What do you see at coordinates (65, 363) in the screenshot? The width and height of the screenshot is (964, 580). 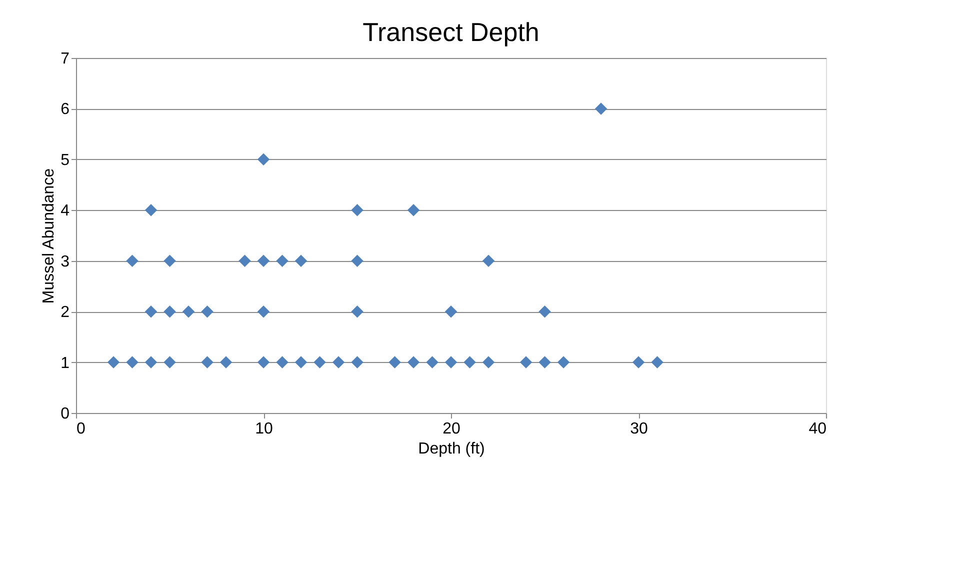 I see `y-tick-label: 1` at bounding box center [65, 363].